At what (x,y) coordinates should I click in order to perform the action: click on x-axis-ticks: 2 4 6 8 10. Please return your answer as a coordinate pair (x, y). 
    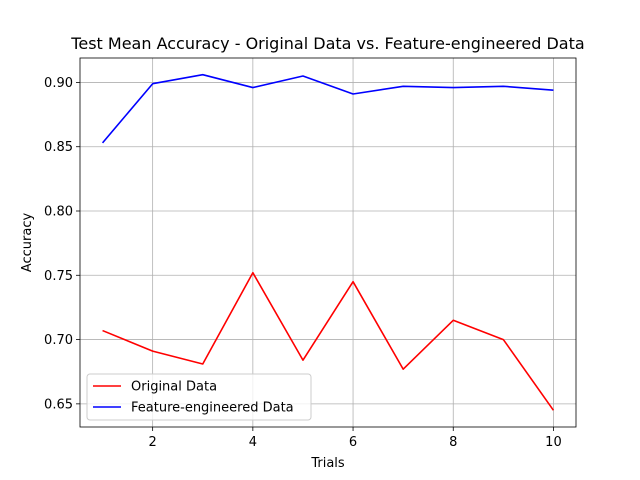
    Looking at the image, I should click on (355, 438).